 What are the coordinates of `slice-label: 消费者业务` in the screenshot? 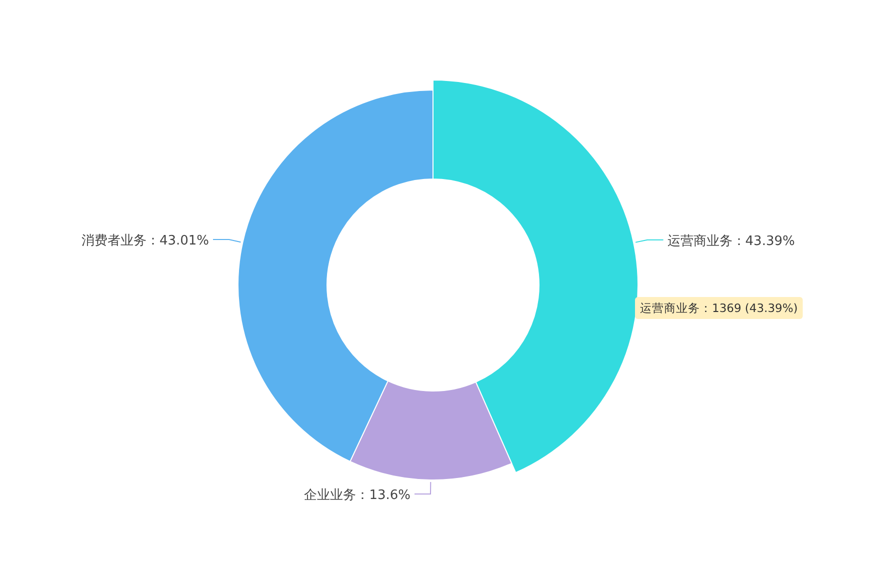 It's located at (113, 240).